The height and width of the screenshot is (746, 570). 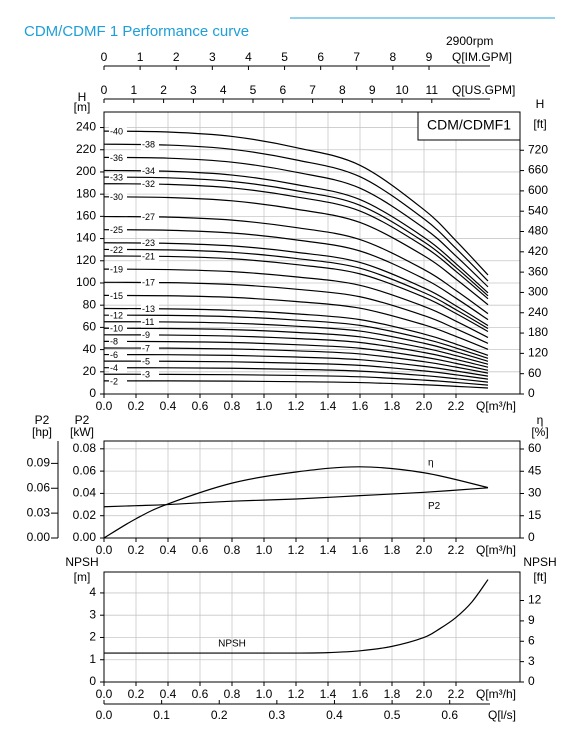 What do you see at coordinates (116, 230) in the screenshot?
I see `series-label: -25` at bounding box center [116, 230].